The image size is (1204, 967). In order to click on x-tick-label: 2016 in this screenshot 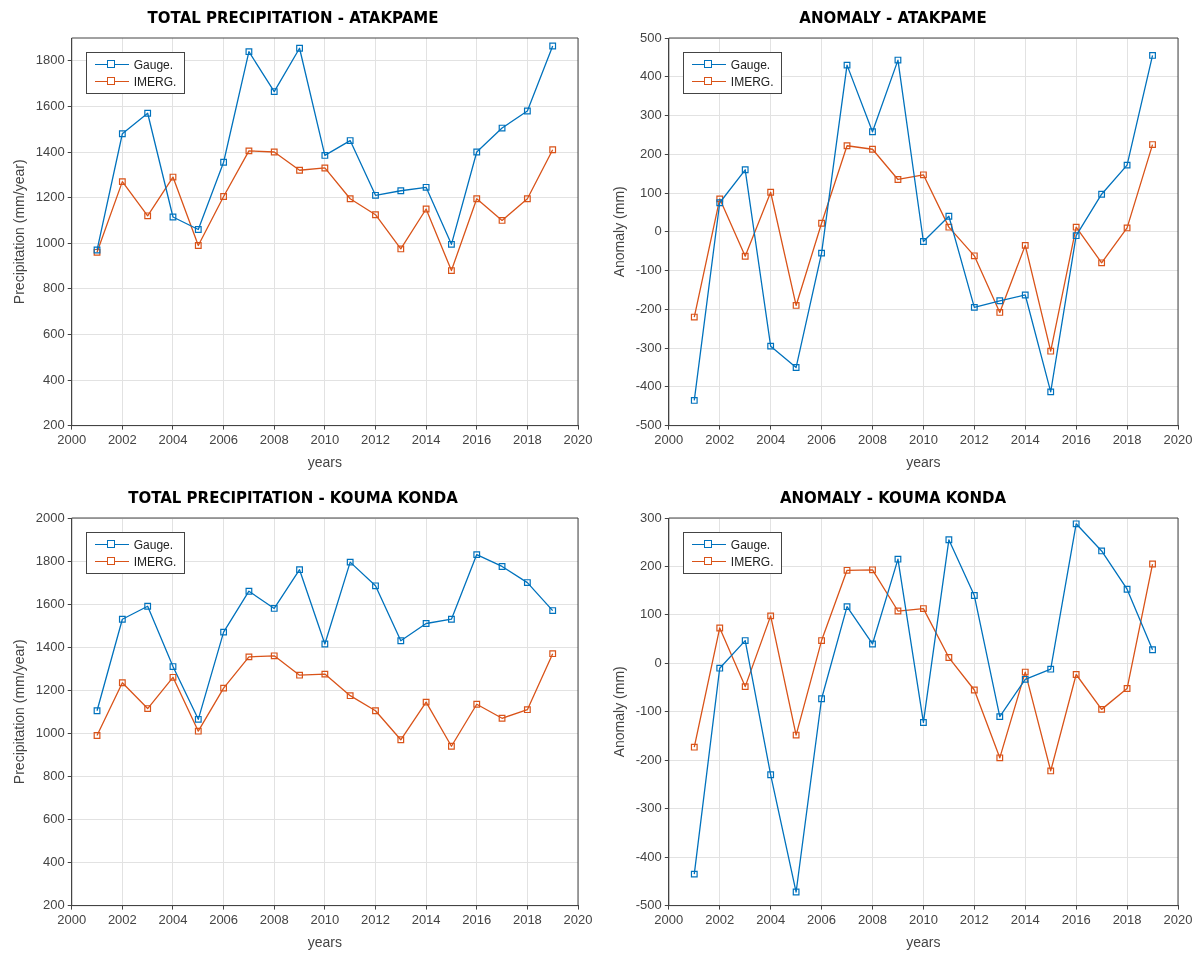, I will do `click(477, 919)`.